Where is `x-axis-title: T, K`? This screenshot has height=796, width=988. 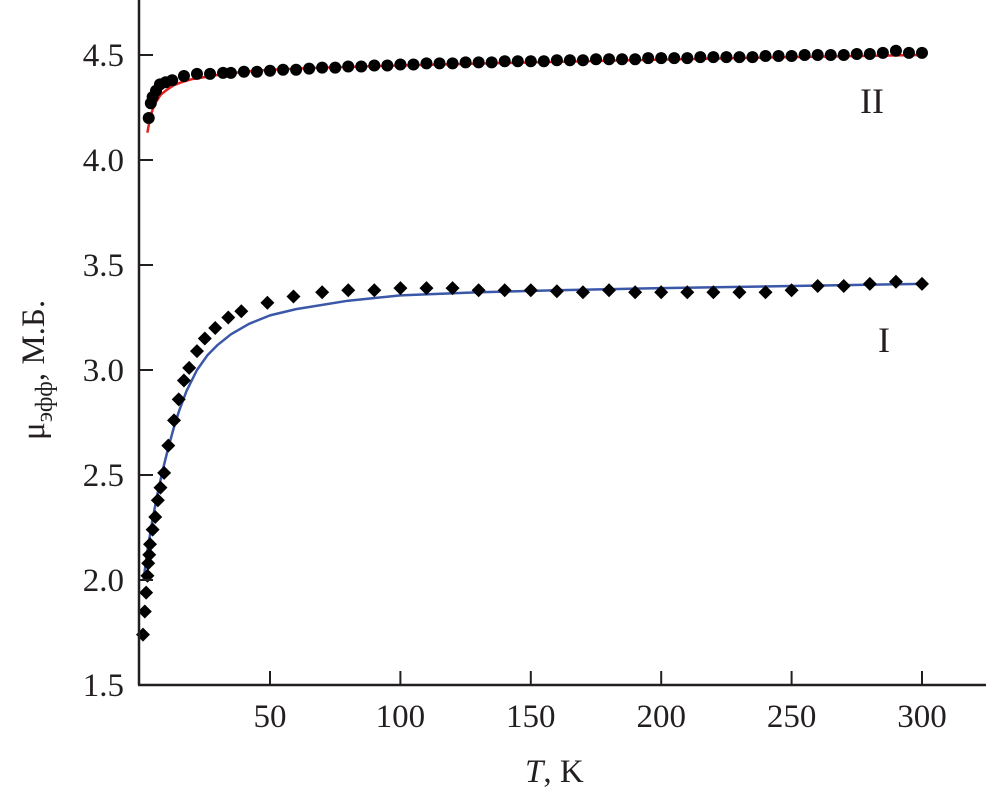
x-axis-title: T, K is located at coordinates (554, 772).